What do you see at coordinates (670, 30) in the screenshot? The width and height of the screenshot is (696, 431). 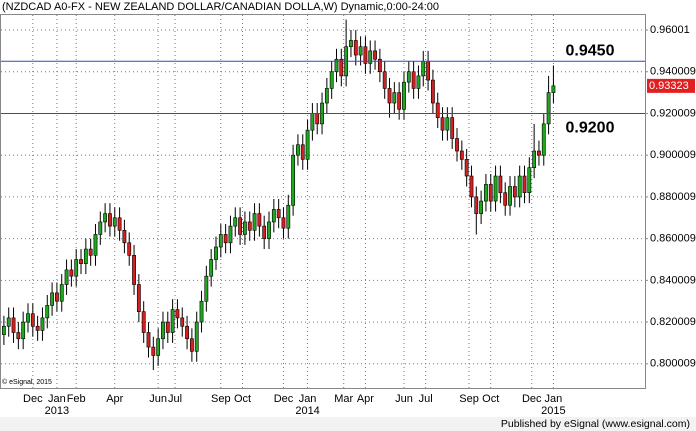 I see `y-tick-label: 0.96001` at bounding box center [670, 30].